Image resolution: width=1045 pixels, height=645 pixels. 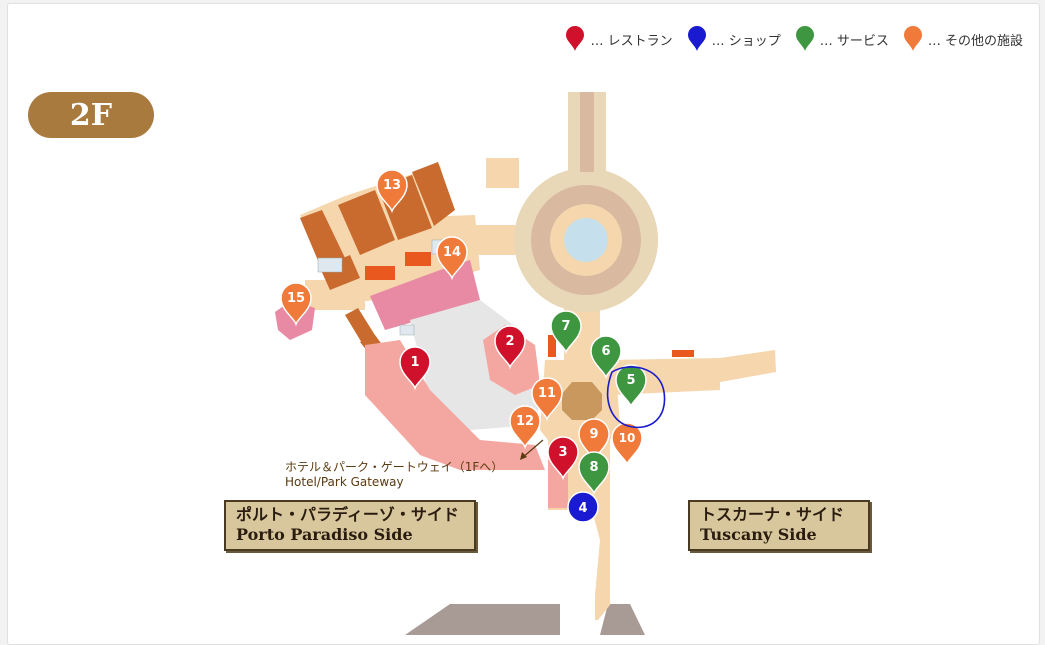 I want to click on marker-3: 3, so click(x=563, y=458).